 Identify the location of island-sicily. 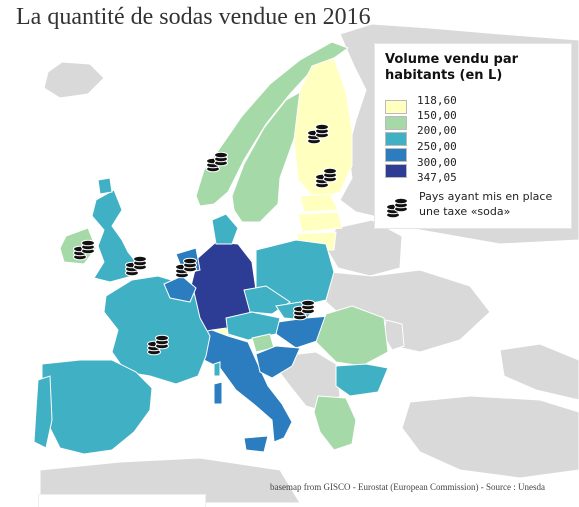
(256, 444).